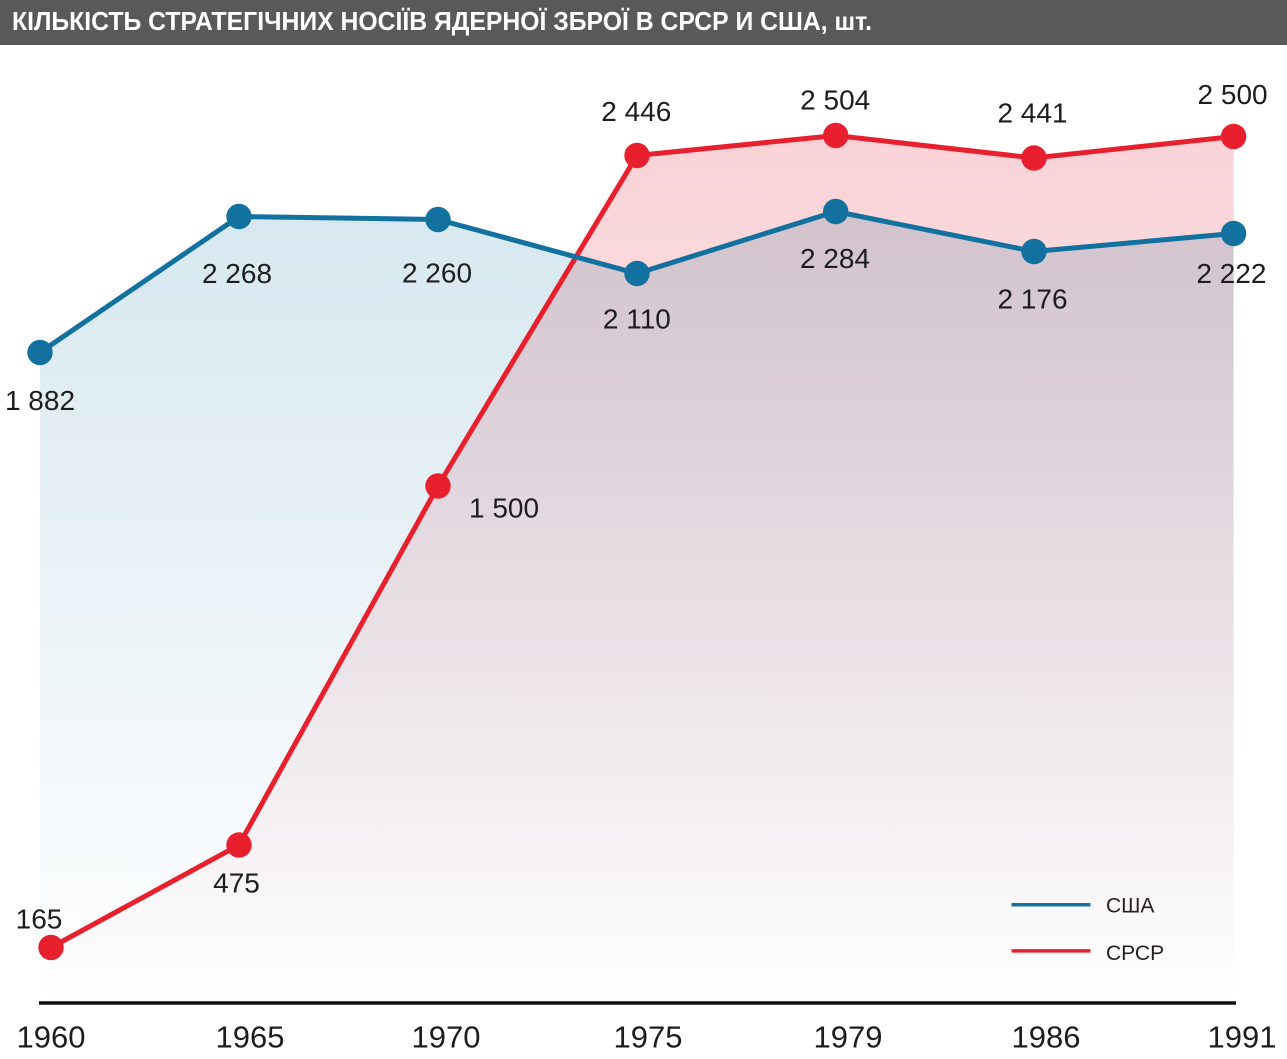  Describe the element at coordinates (648, 1037) in the screenshot. I see `svg-text: 1975` at that location.